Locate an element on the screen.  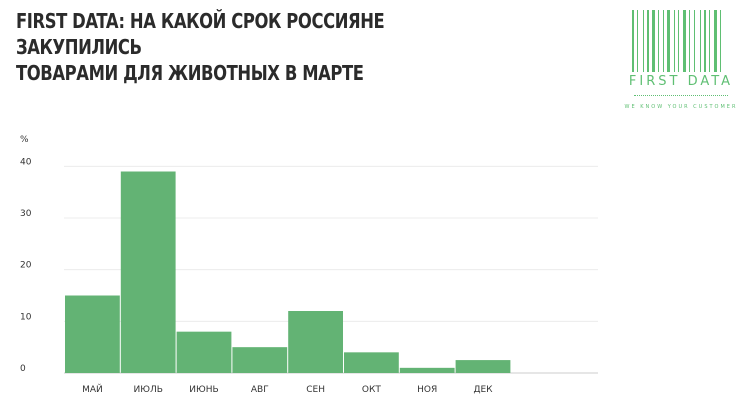
y-tick-label: 20 is located at coordinates (26, 266).